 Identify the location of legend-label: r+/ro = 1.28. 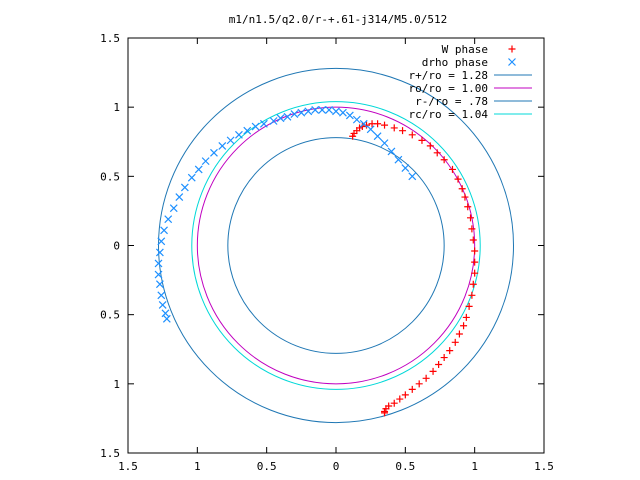
(448, 75).